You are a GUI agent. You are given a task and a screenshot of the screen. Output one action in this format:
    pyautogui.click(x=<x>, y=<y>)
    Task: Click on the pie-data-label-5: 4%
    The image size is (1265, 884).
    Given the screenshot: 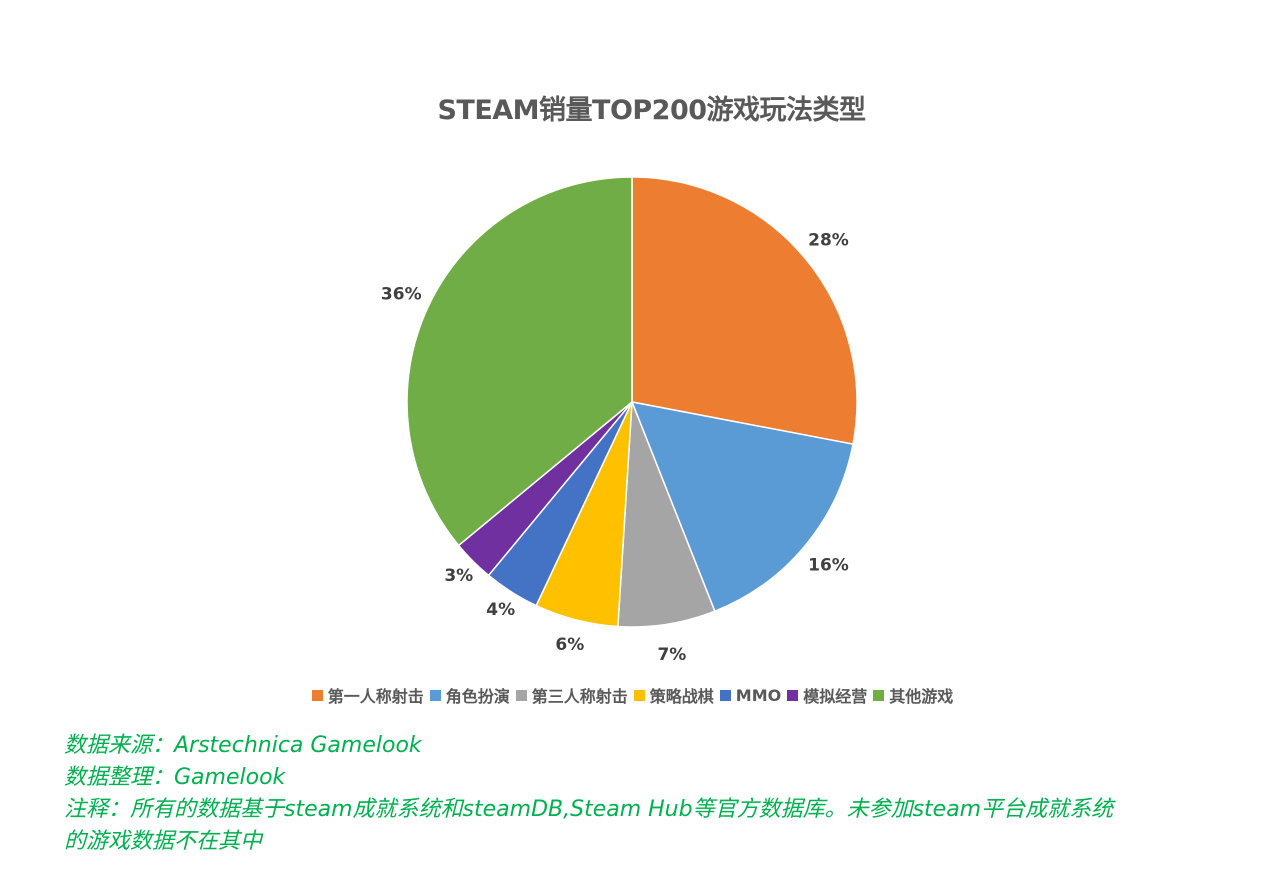 What is the action you would take?
    pyautogui.click(x=500, y=610)
    